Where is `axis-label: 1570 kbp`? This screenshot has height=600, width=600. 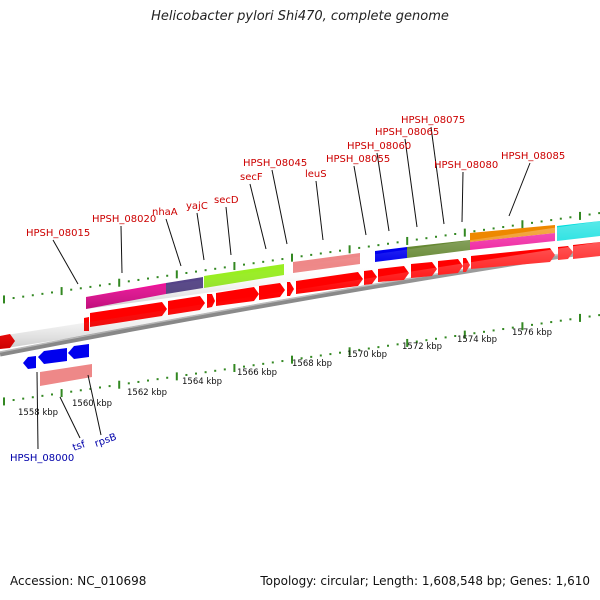
axis-label: 1570 kbp is located at coordinates (367, 355).